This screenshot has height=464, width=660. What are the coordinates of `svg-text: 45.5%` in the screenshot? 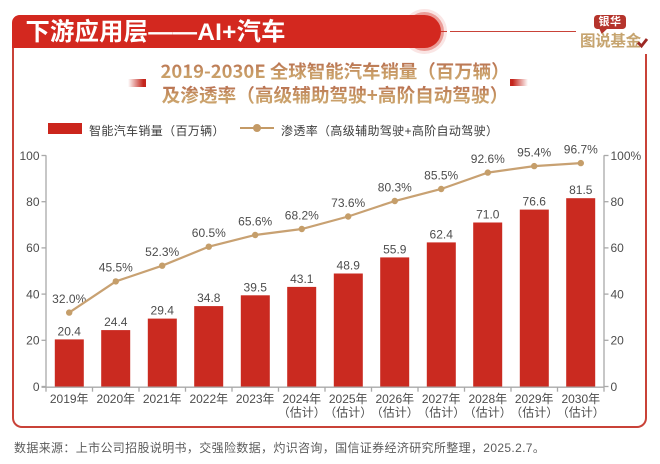 It's located at (116, 268).